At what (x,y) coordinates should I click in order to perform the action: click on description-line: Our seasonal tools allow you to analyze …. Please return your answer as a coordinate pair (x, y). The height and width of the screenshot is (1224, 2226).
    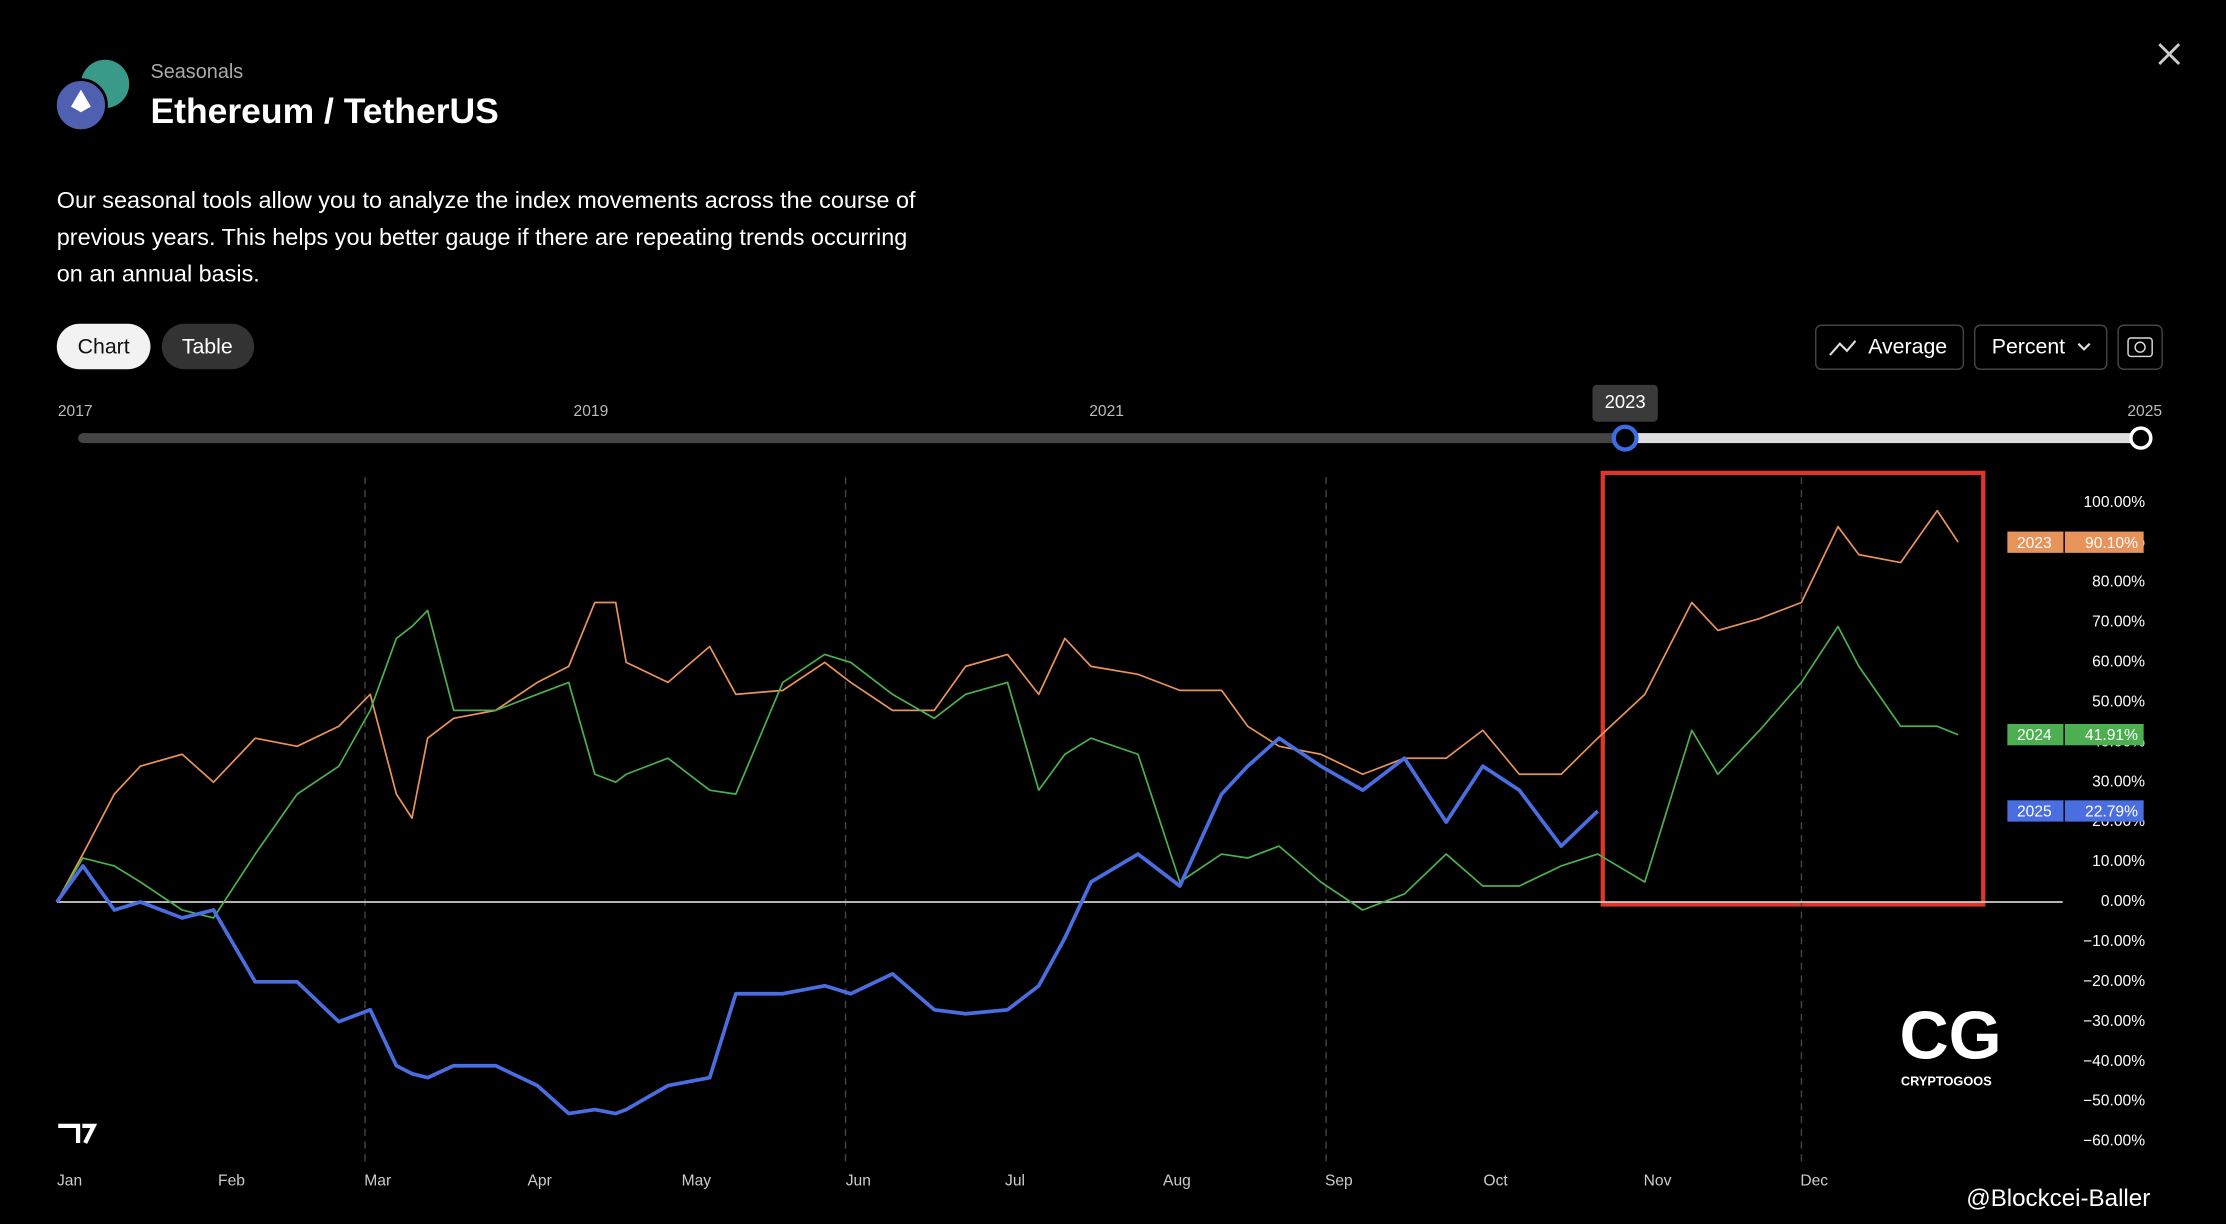
    Looking at the image, I should click on (486, 200).